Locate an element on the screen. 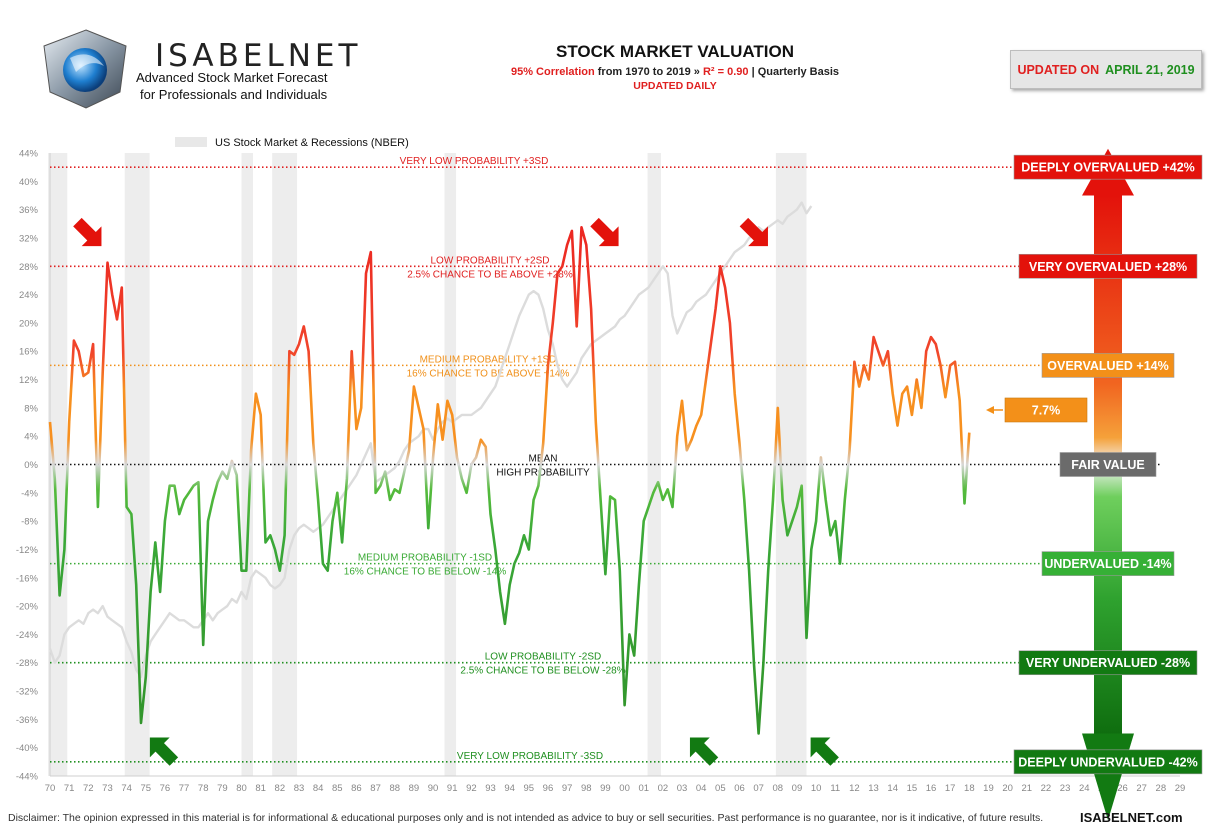 Image resolution: width=1210 pixels, height=832 pixels. zone-label-text: DEEPLY UNDERVALUED -42% is located at coordinates (1107, 762).